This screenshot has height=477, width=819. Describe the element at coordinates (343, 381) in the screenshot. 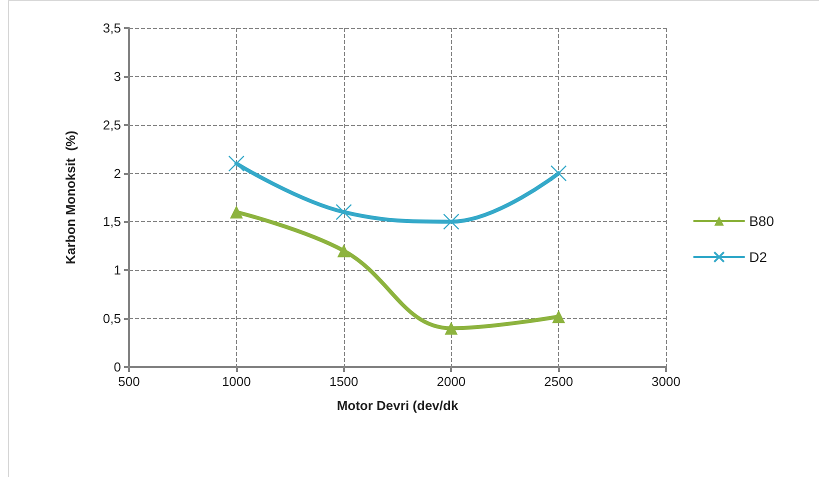

I see `x-tick-label: 1500` at that location.